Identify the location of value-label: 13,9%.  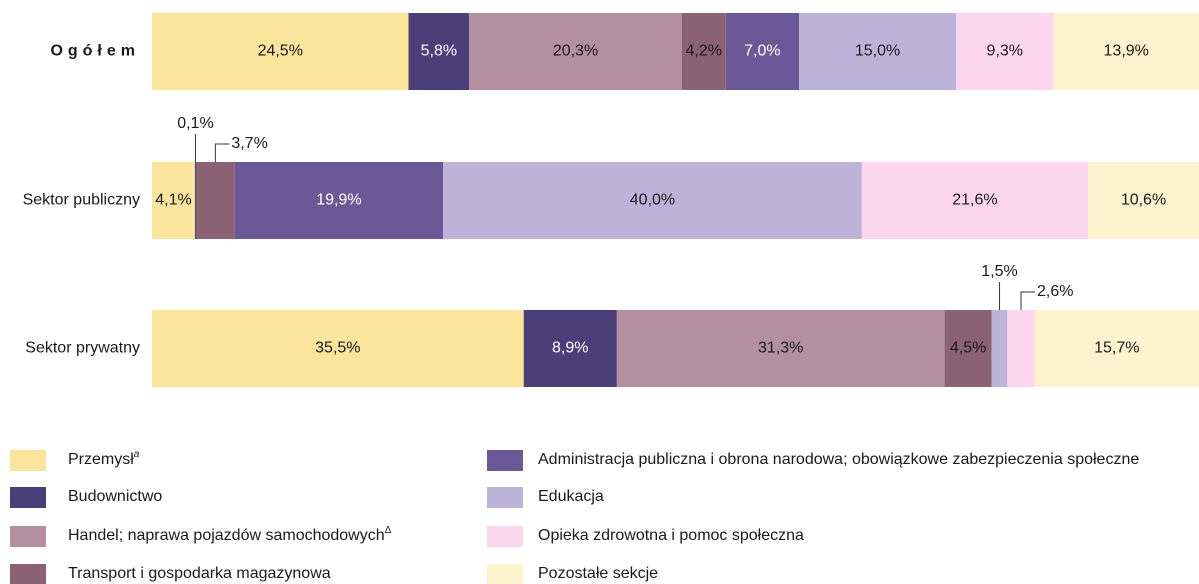
(1126, 51).